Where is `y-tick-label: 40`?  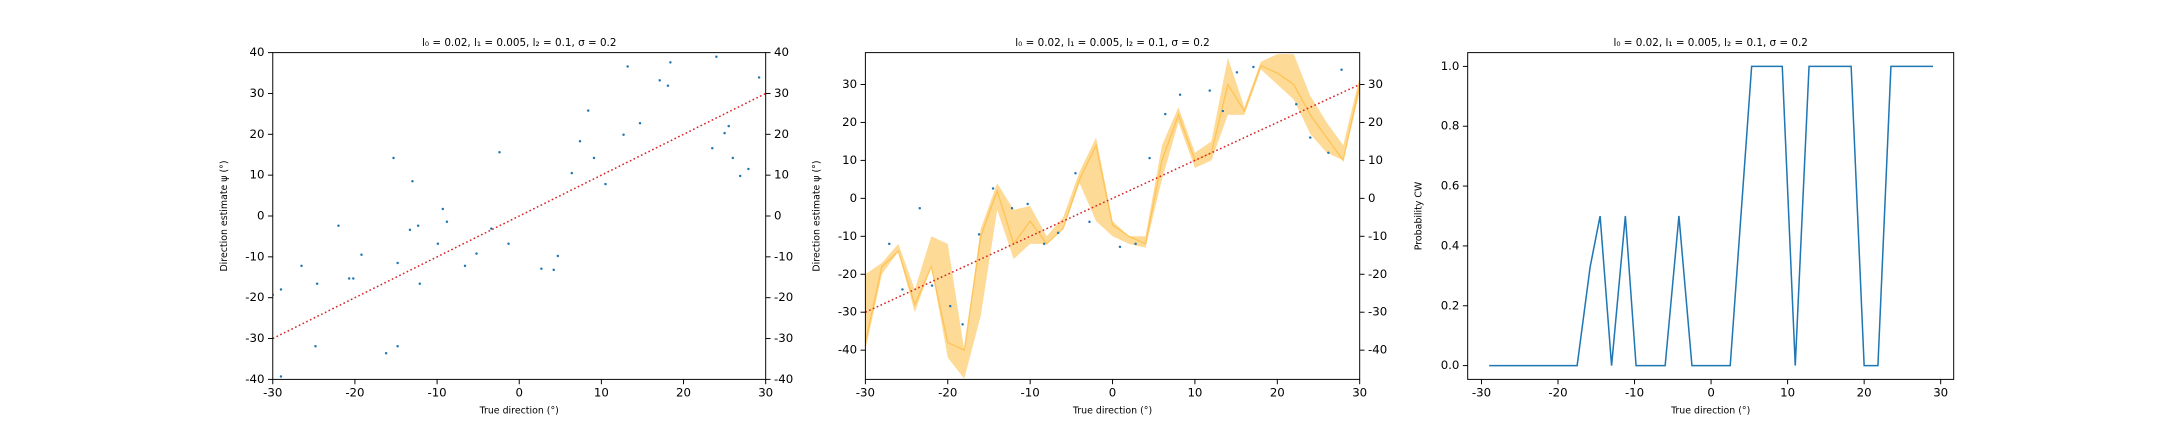 y-tick-label: 40 is located at coordinates (257, 52).